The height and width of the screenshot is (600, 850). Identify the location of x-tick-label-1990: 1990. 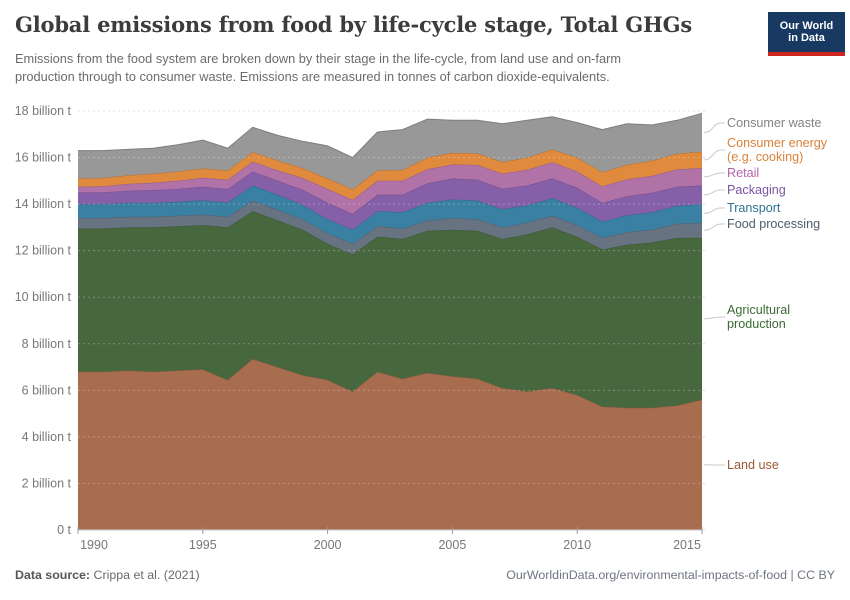
(94, 545).